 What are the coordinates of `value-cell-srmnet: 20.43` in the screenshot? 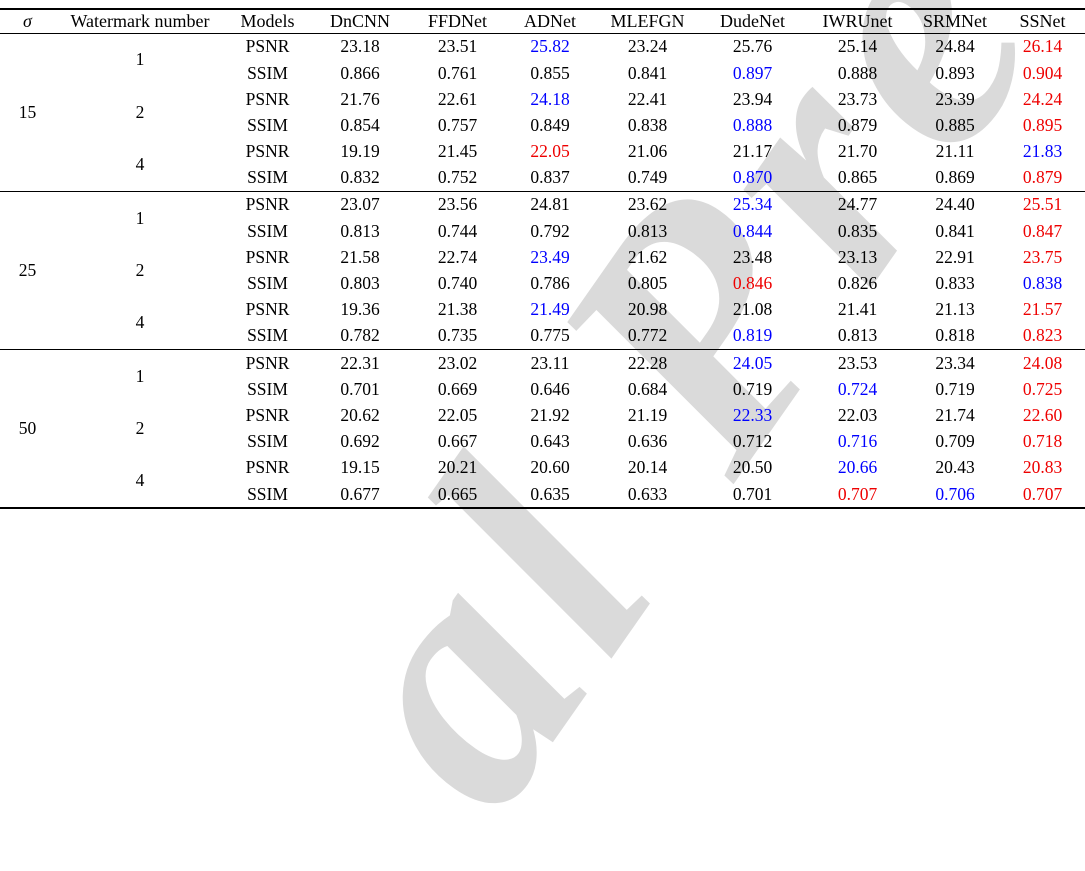 It's located at (955, 467).